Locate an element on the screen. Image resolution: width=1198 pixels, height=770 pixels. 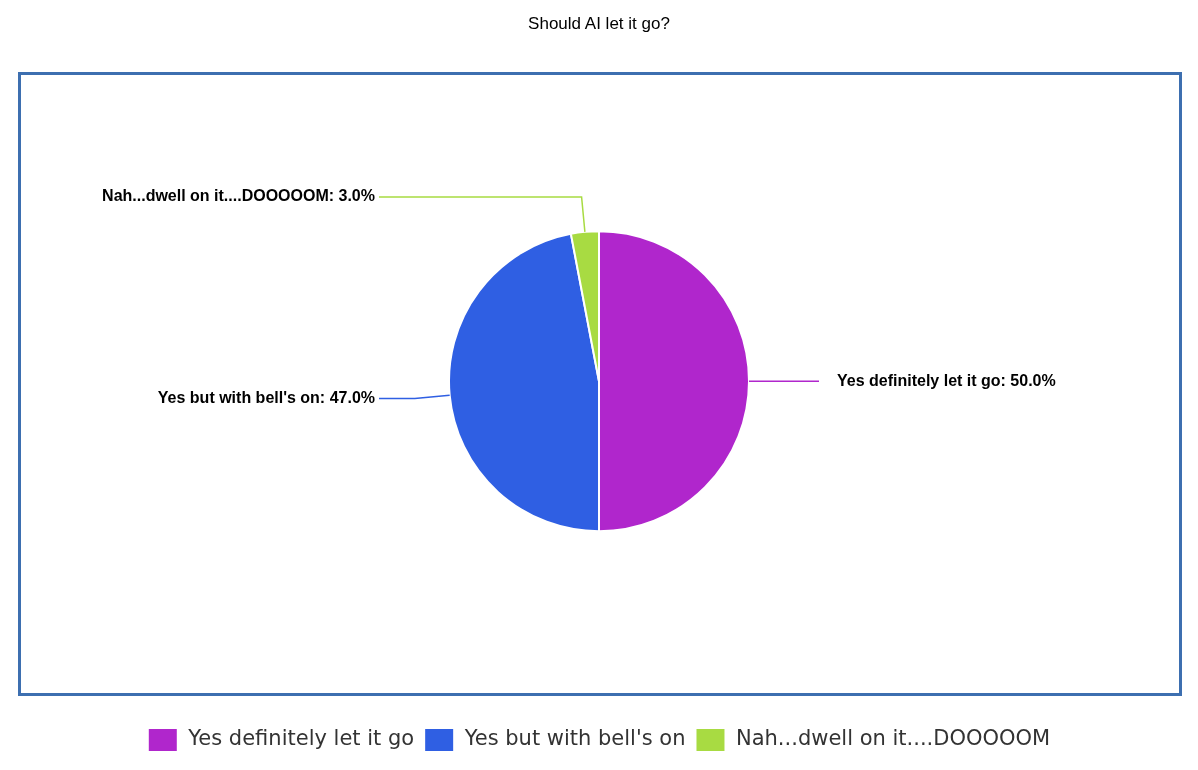
data-label: Yes definitely let it go: 50.0% is located at coordinates (946, 380).